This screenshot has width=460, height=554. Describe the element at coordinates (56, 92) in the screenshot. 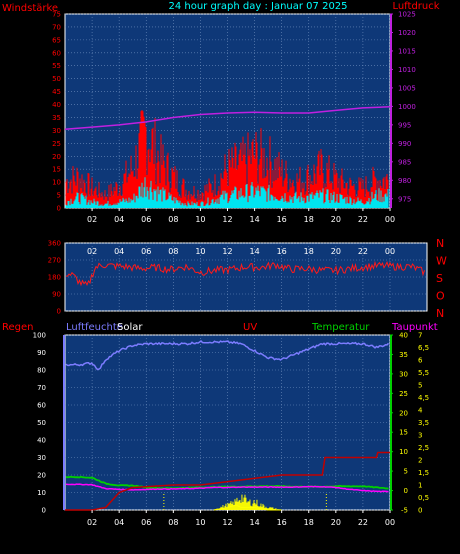

I see `wind-tick-label: 45` at that location.